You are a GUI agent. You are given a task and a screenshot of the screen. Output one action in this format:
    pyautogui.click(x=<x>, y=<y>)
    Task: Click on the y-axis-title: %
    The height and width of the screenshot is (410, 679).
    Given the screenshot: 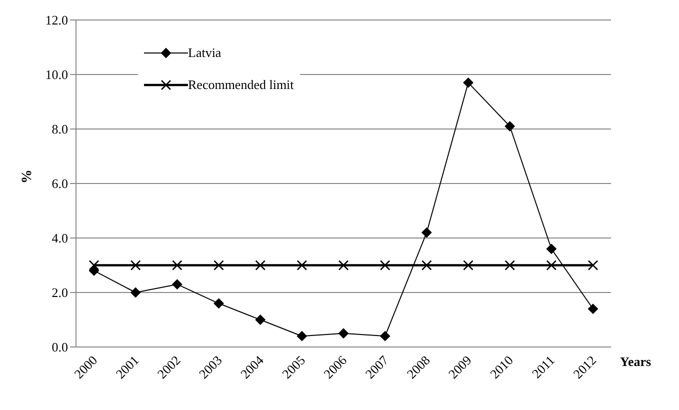 What is the action you would take?
    pyautogui.click(x=27, y=177)
    